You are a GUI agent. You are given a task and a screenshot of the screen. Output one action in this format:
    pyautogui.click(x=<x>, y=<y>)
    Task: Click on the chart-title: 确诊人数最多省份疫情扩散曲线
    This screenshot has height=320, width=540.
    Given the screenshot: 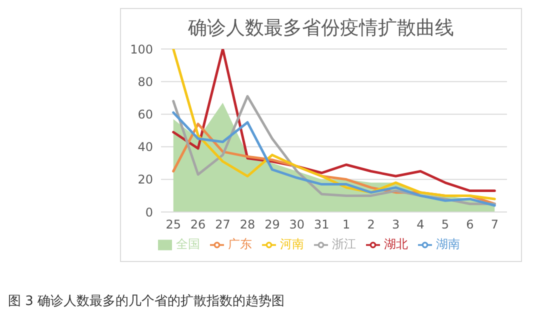 What is the action you would take?
    pyautogui.click(x=321, y=28)
    